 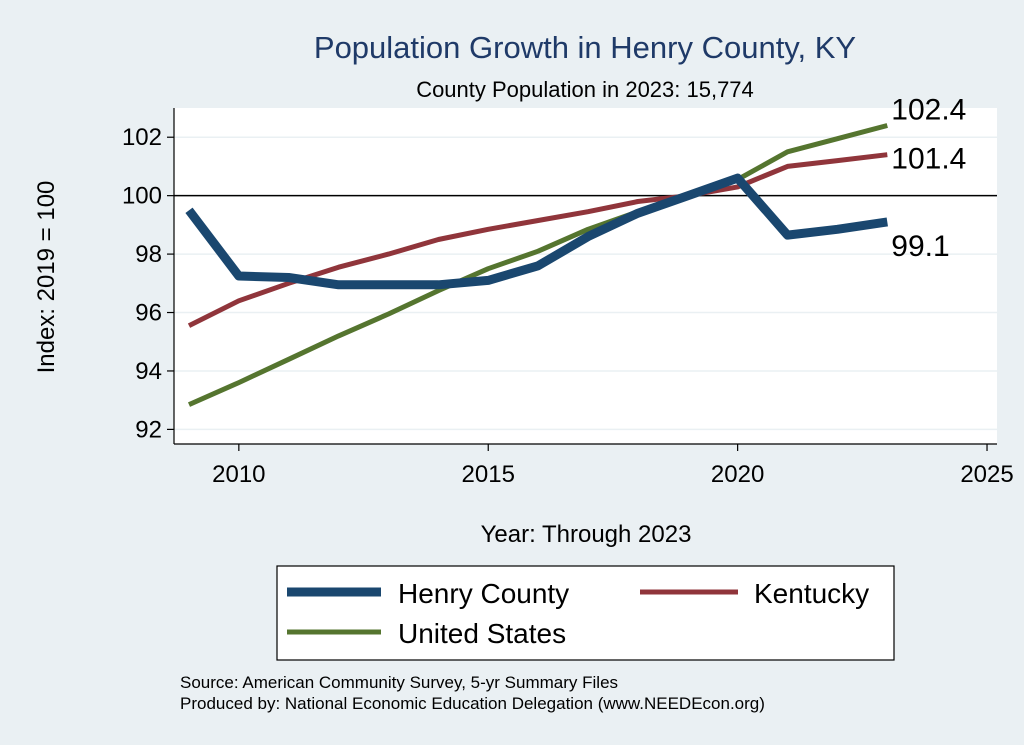 What do you see at coordinates (536, 231) in the screenshot?
I see `series-line-henry-county` at bounding box center [536, 231].